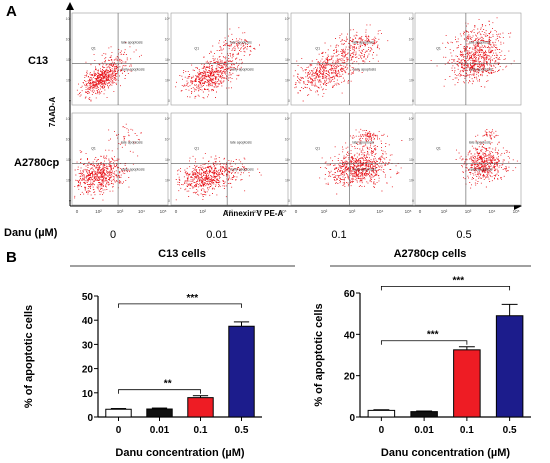 Image resolution: width=550 pixels, height=463 pixels. Describe the element at coordinates (253, 213) in the screenshot. I see `panel-a-x-axis-label: Annexin V PE-A` at that location.